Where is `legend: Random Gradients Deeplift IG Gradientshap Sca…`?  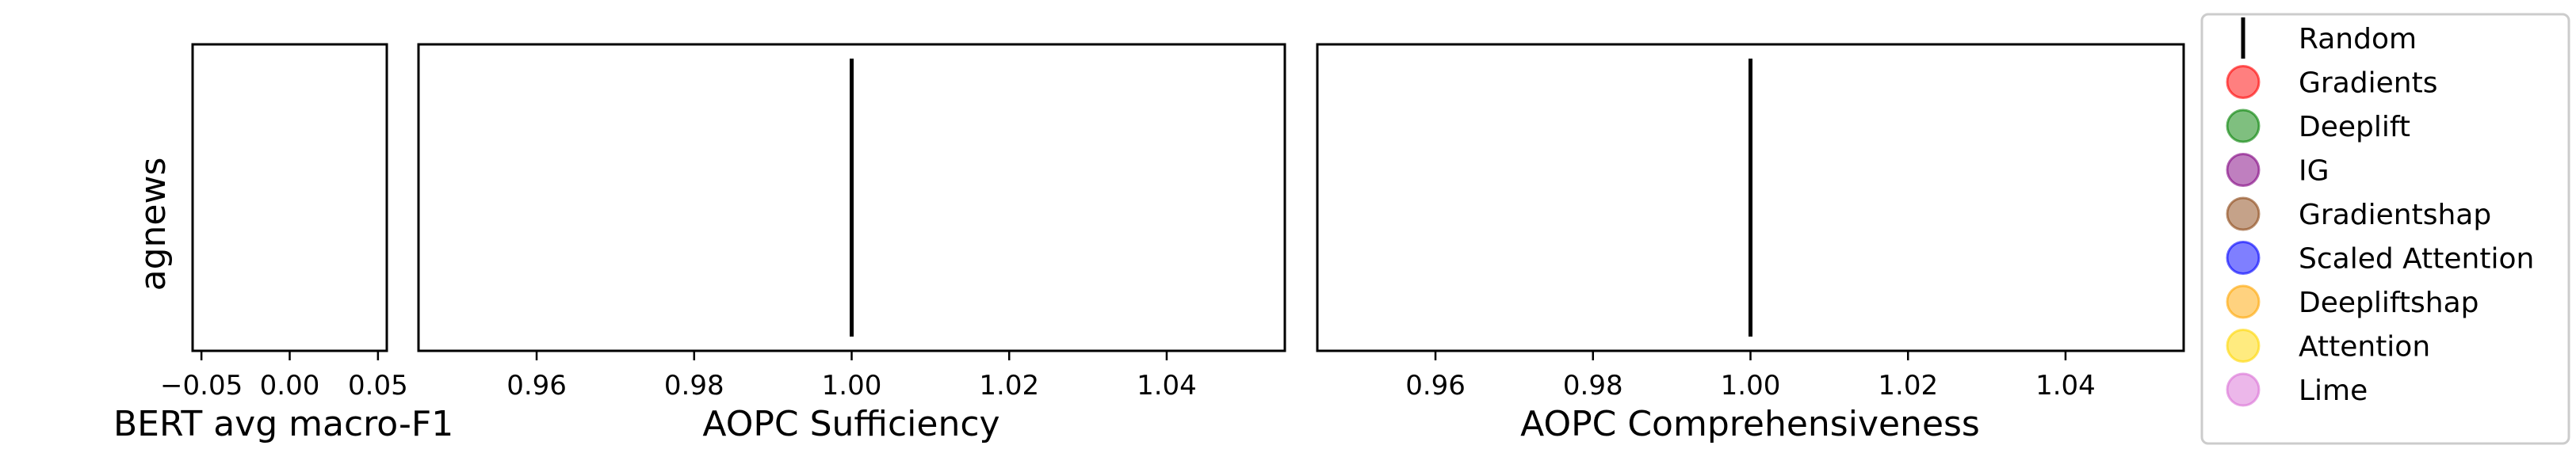 legend: Random Gradients Deeplift IG Gradientshap Sca… is located at coordinates (2385, 229).